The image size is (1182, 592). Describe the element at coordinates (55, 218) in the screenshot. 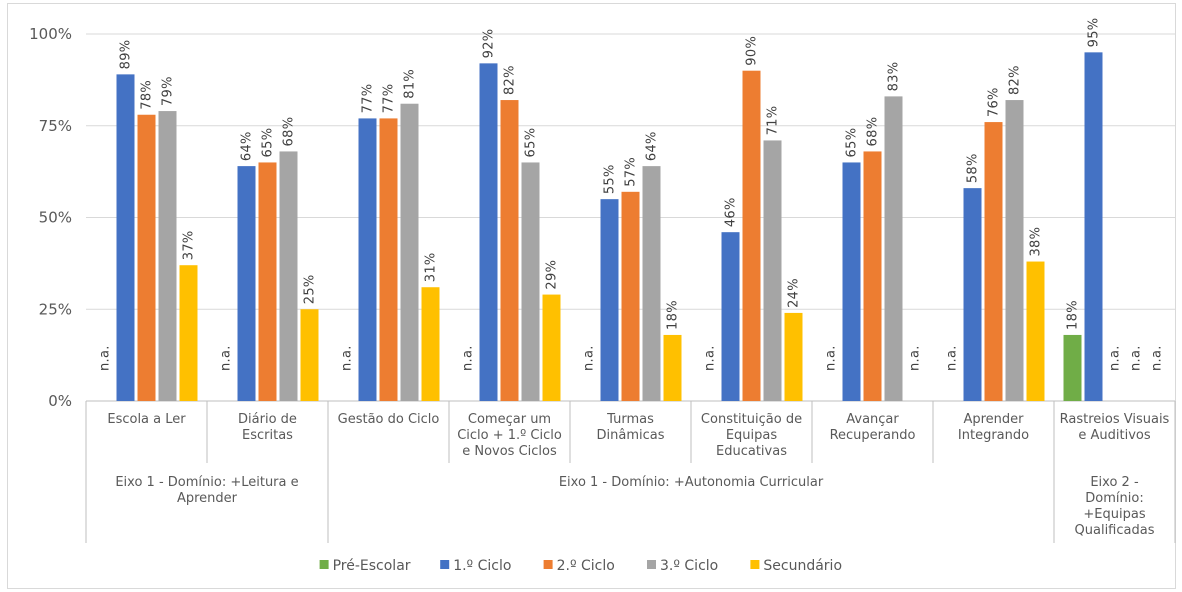

I see `y-tick-label: 50%` at that location.